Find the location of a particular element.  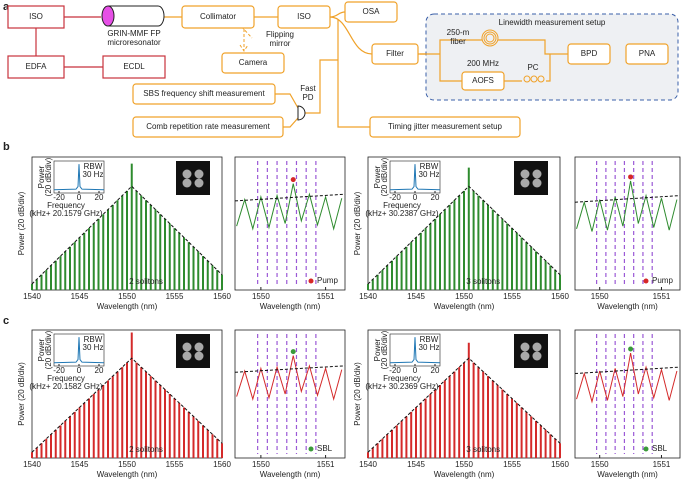

inset-x-label: (kHz+ 20.1582 GHz) is located at coordinates (65, 386).